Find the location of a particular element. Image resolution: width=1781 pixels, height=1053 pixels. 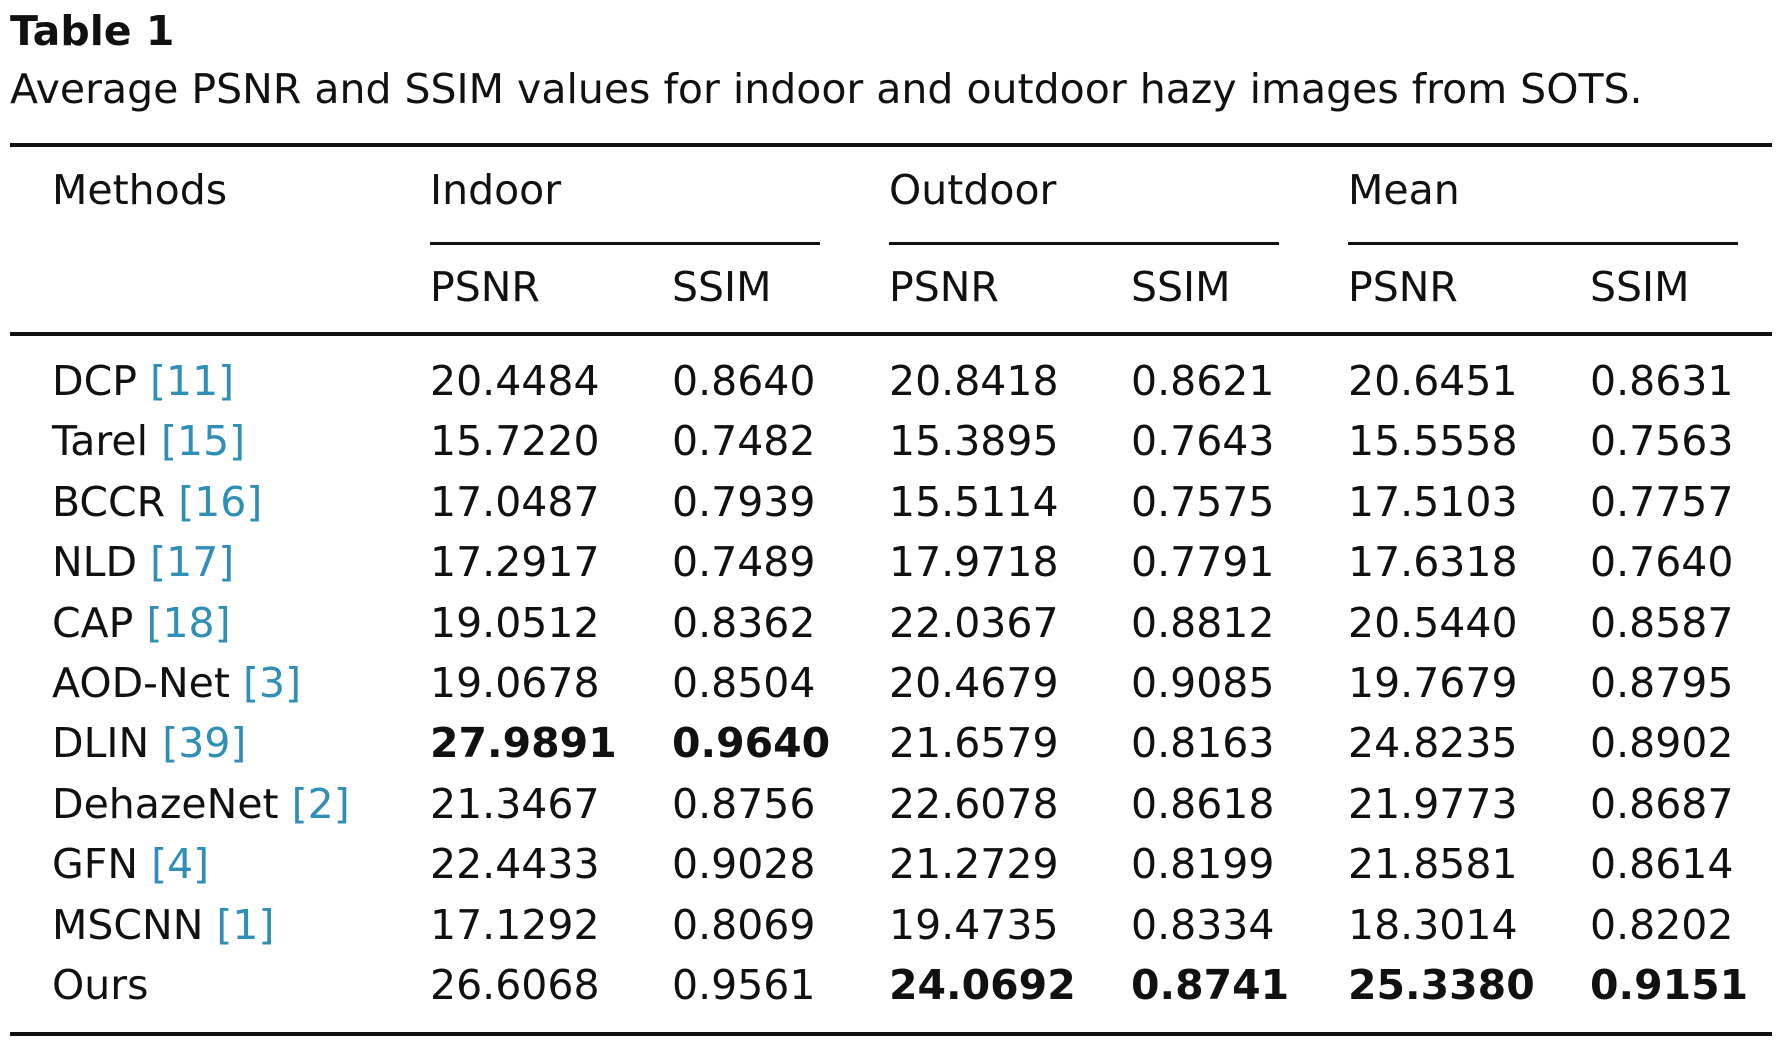

value-cell: 25.3380 is located at coordinates (1441, 985).